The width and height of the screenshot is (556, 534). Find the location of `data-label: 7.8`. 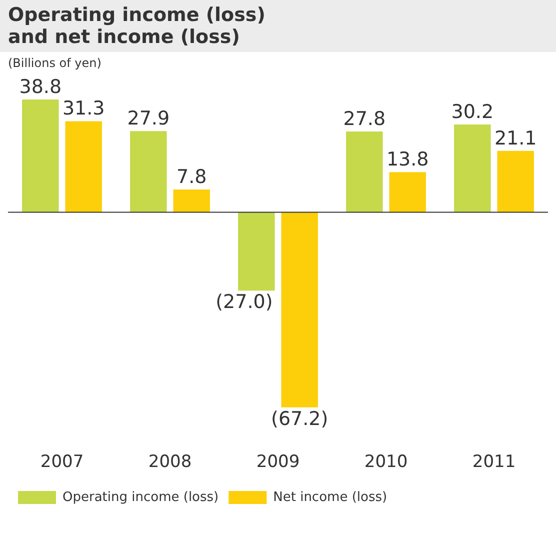

data-label: 7.8 is located at coordinates (191, 177).